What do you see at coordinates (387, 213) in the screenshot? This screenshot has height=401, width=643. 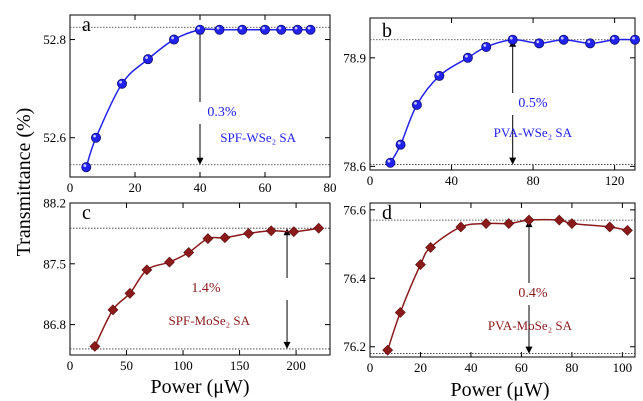 I see `panel-letter: d` at bounding box center [387, 213].